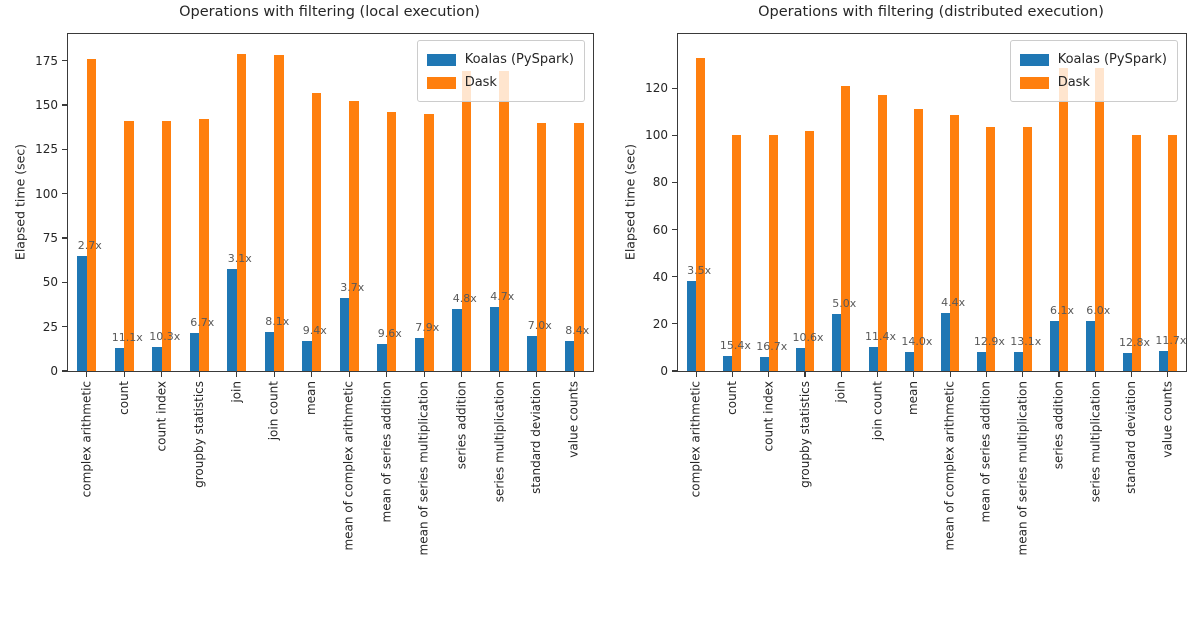  What do you see at coordinates (913, 398) in the screenshot?
I see `x-tick-label-text: mean` at bounding box center [913, 398].